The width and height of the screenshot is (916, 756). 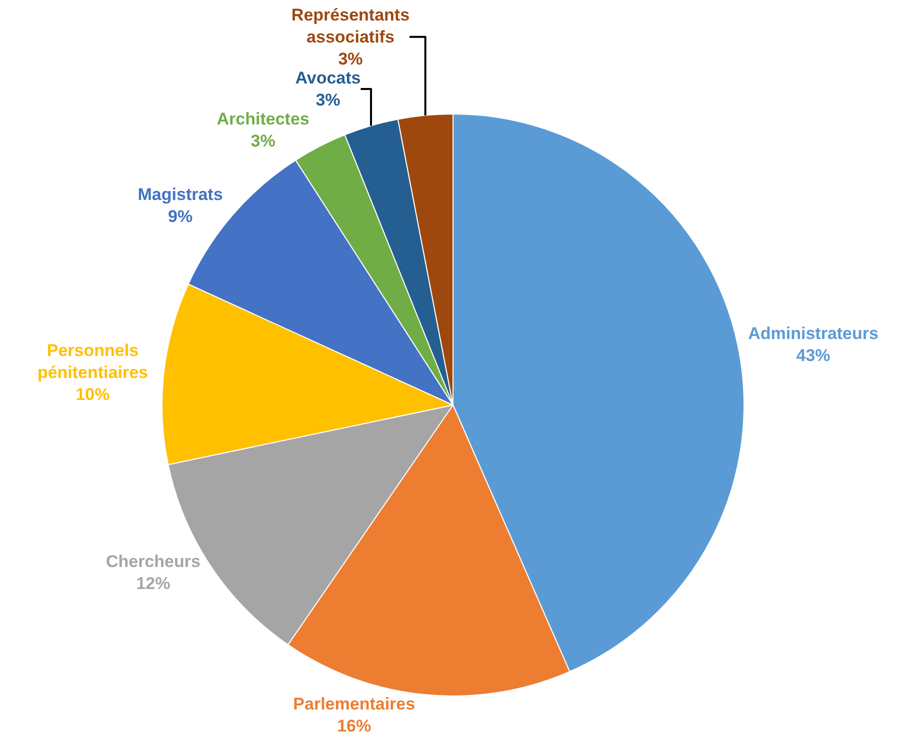 What do you see at coordinates (180, 216) in the screenshot?
I see `data-label: 9%` at bounding box center [180, 216].